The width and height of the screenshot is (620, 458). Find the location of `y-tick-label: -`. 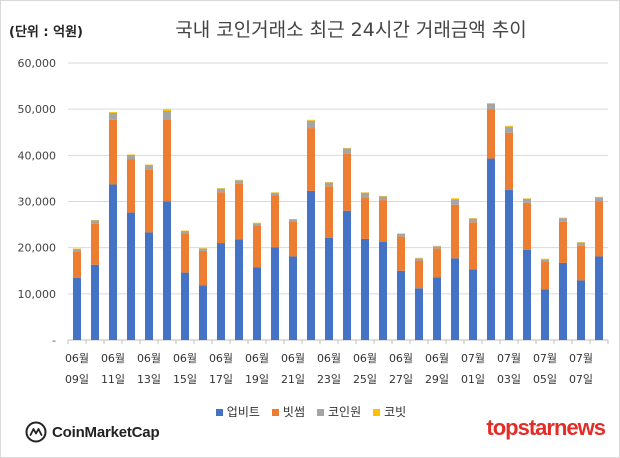

y-tick-label: - is located at coordinates (54, 340).